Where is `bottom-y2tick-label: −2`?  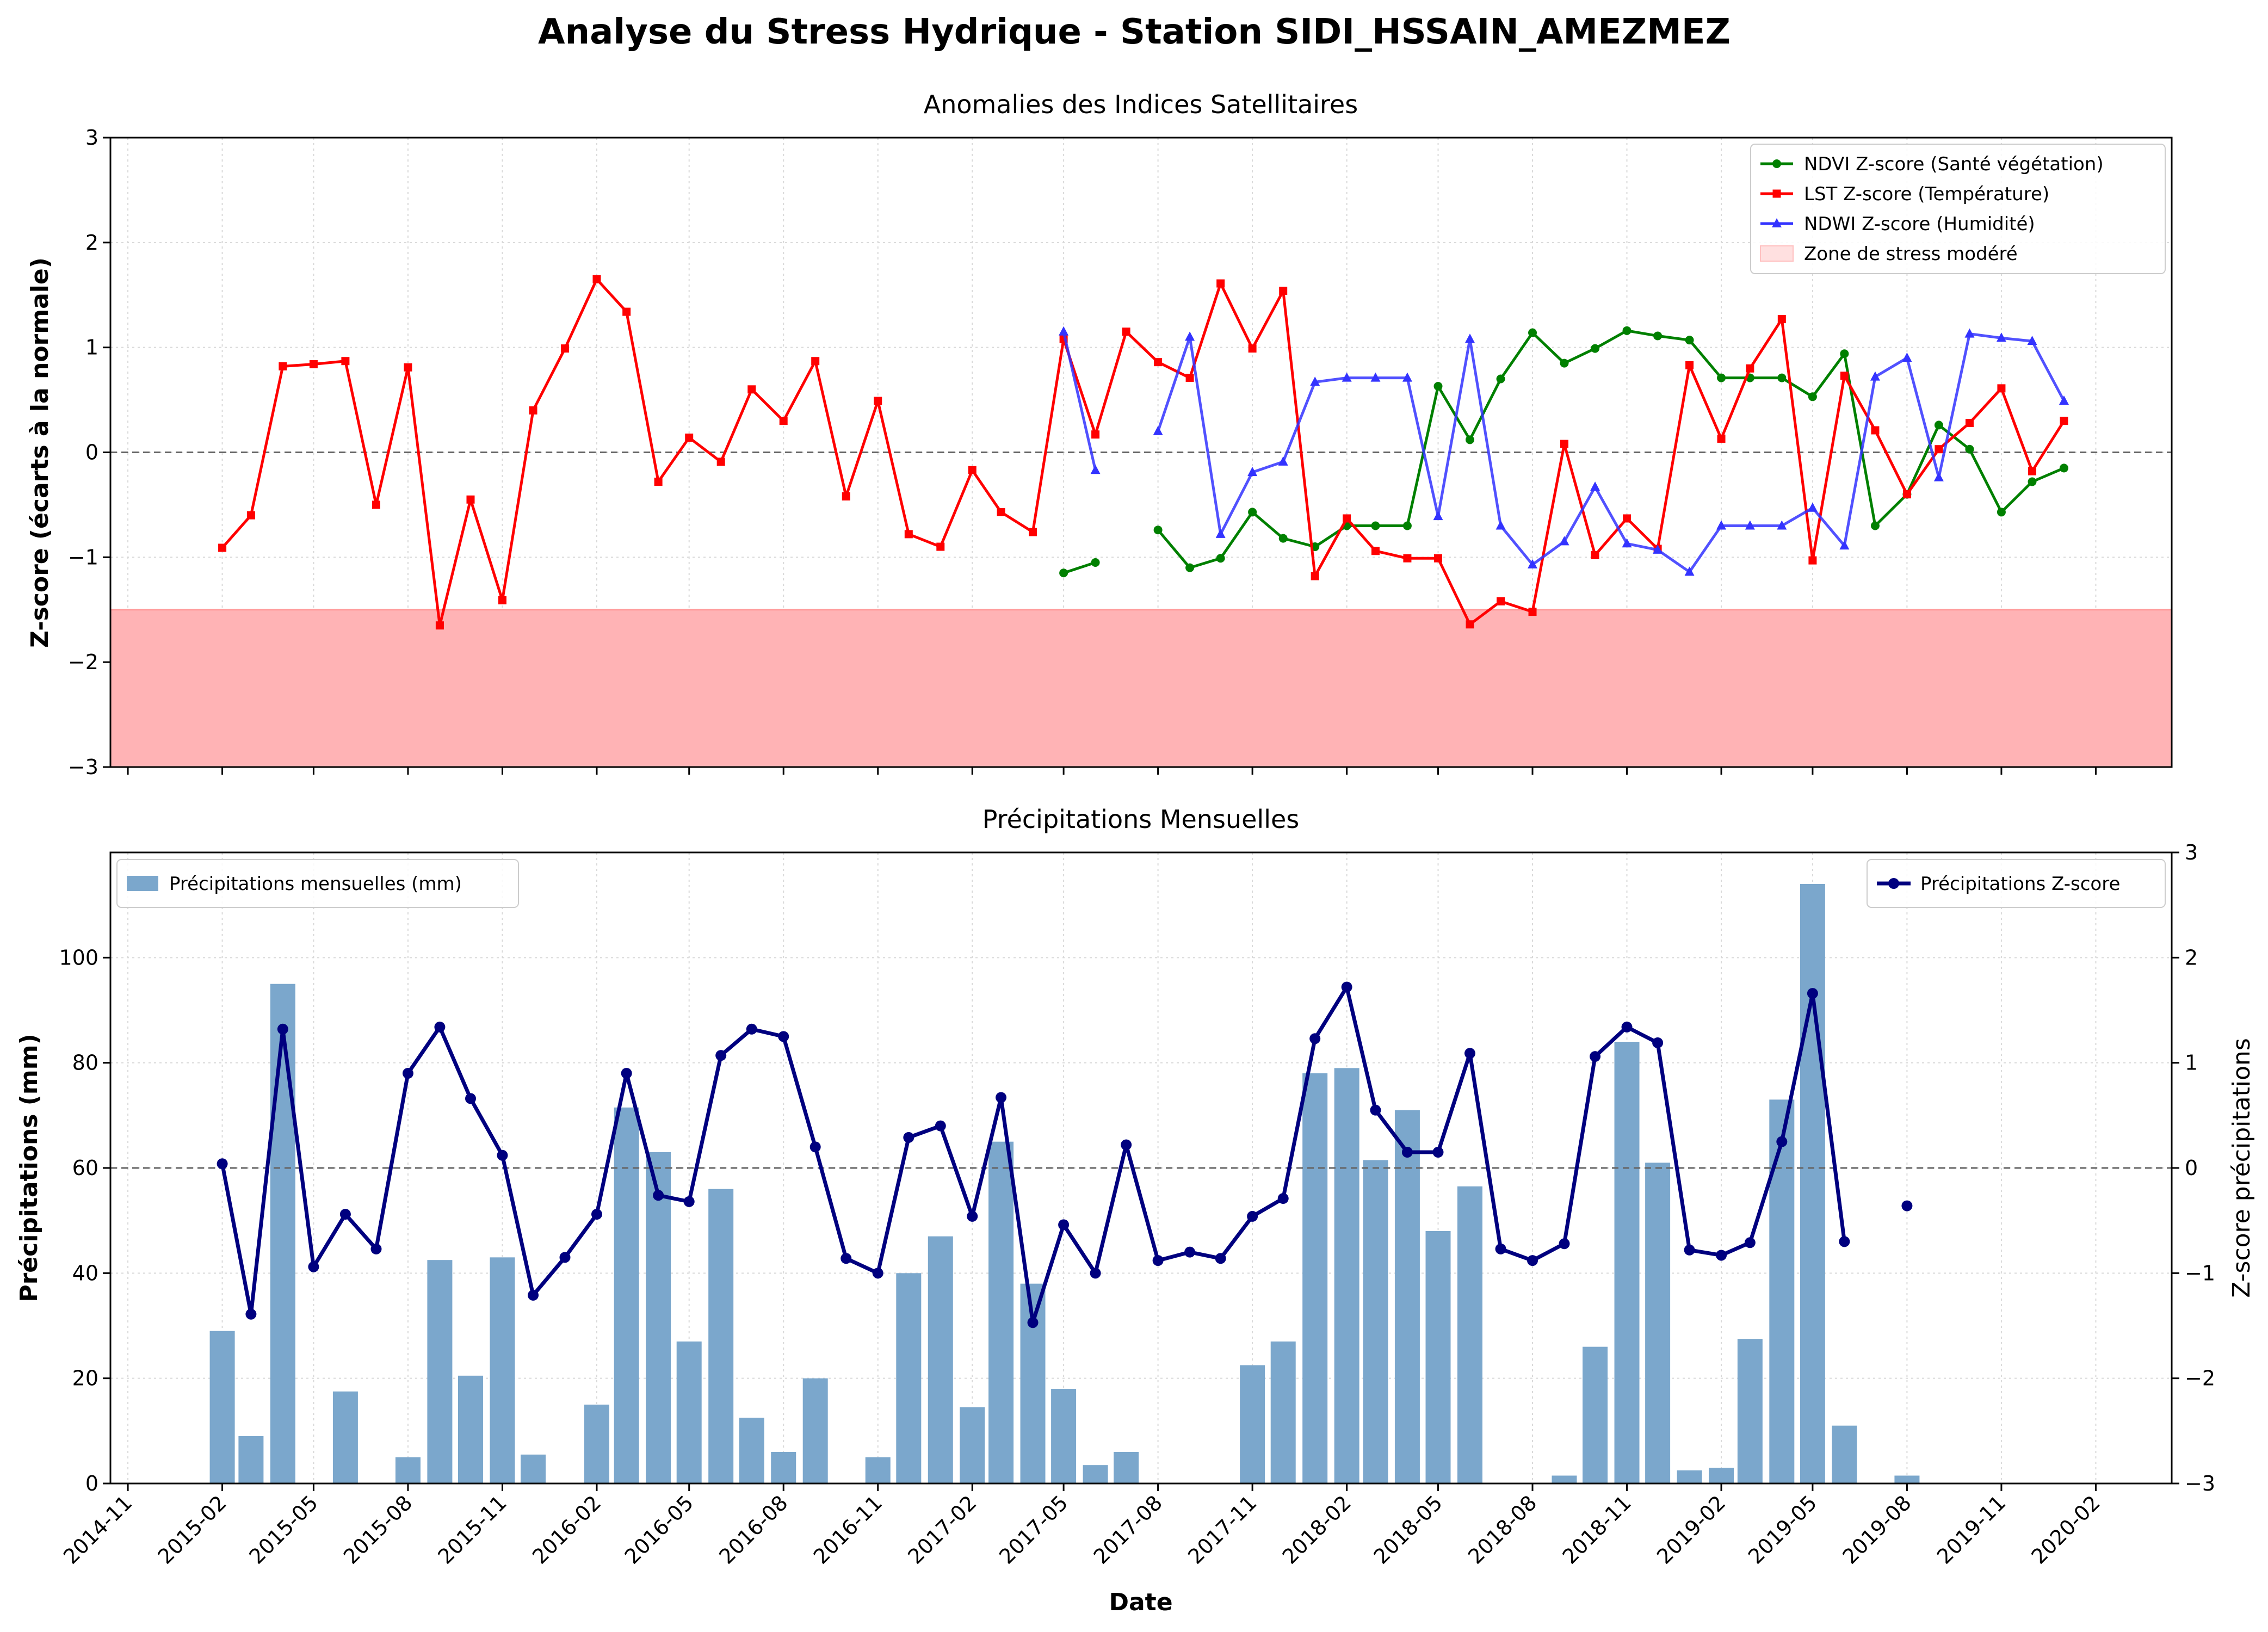
bottom-y2tick-label: −2 is located at coordinates (2200, 1378).